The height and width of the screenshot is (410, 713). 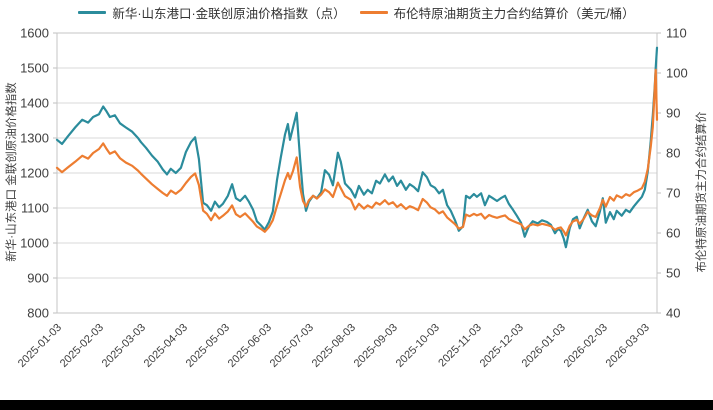 I want to click on x-axis-tick-label: 2025-11-03, so click(x=460, y=346).